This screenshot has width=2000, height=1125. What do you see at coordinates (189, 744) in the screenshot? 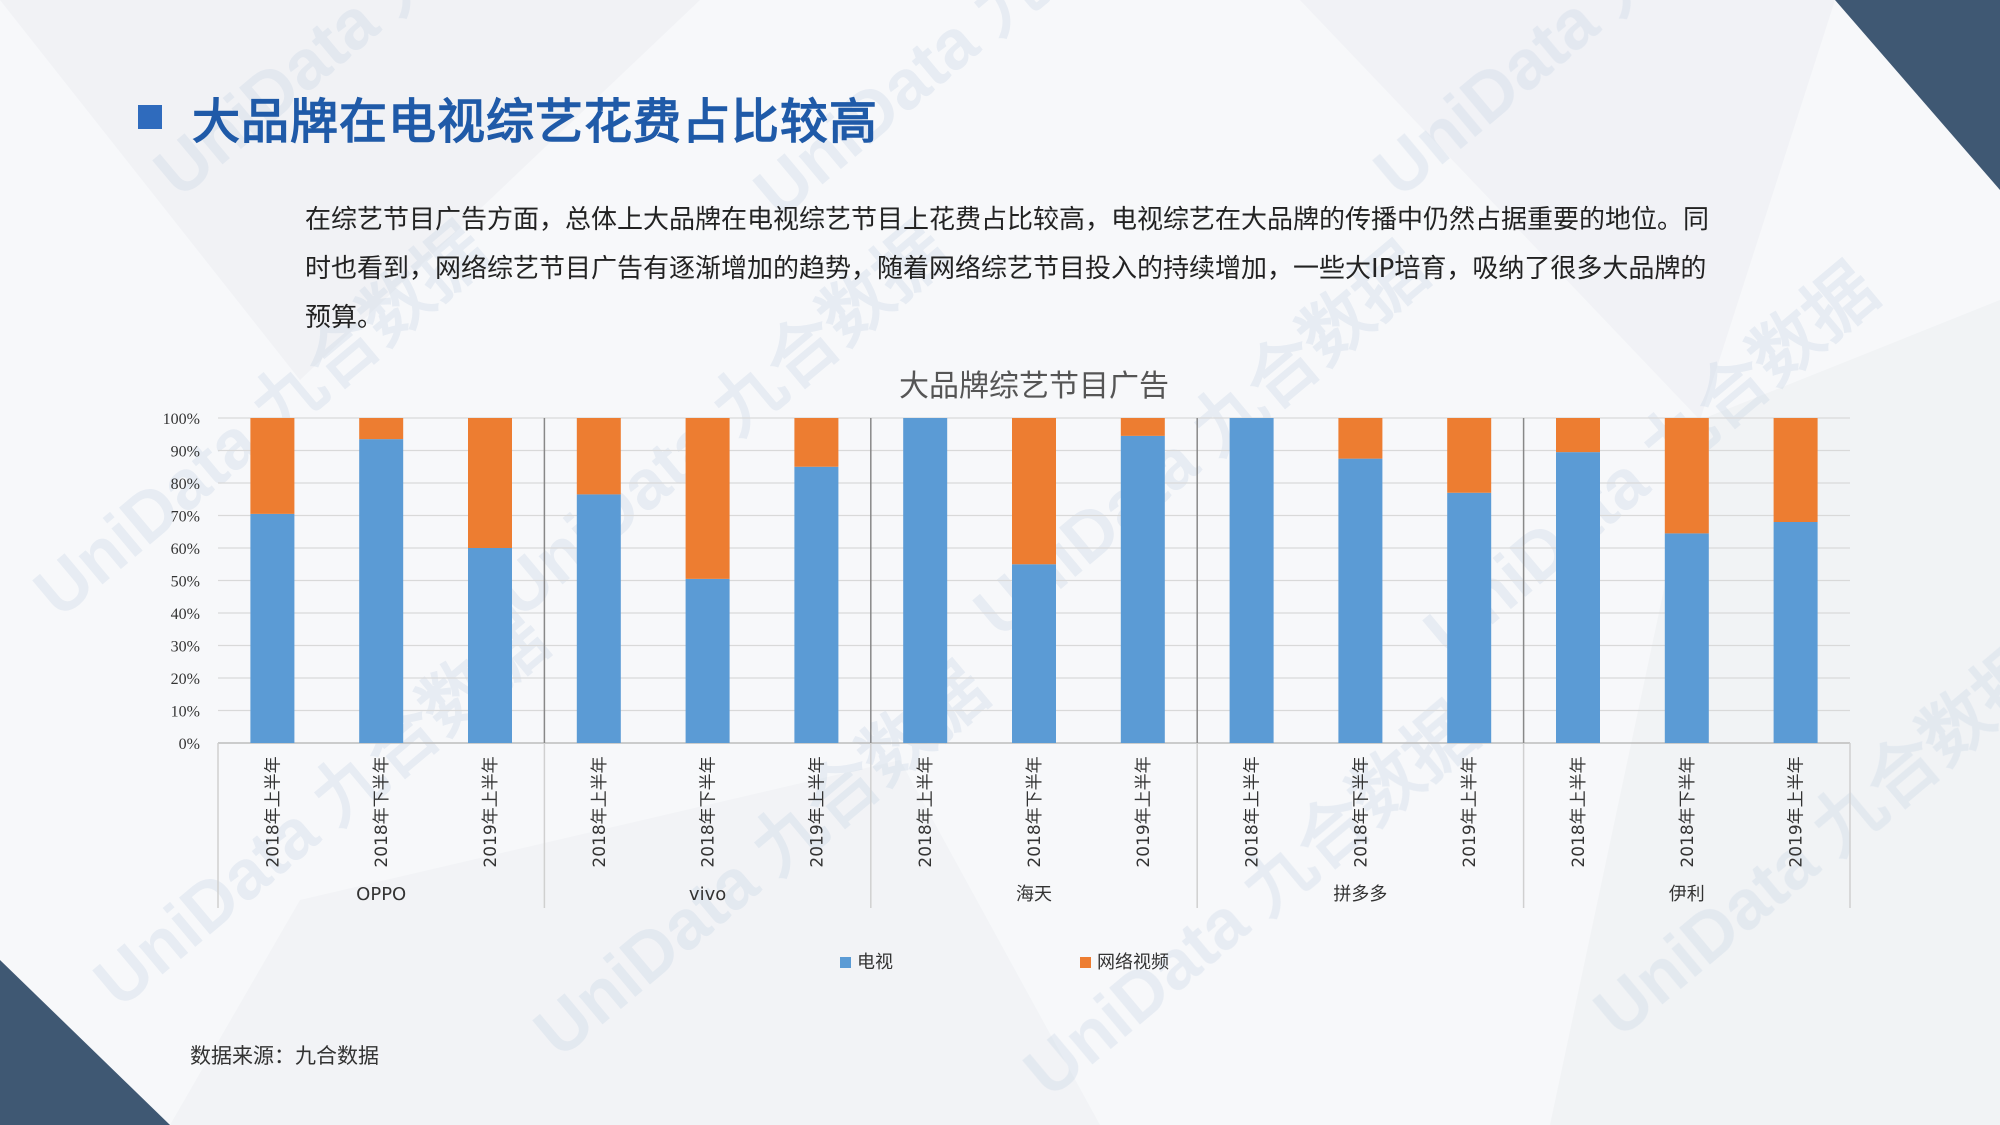
I see `y-tick-label: 0%` at bounding box center [189, 744].